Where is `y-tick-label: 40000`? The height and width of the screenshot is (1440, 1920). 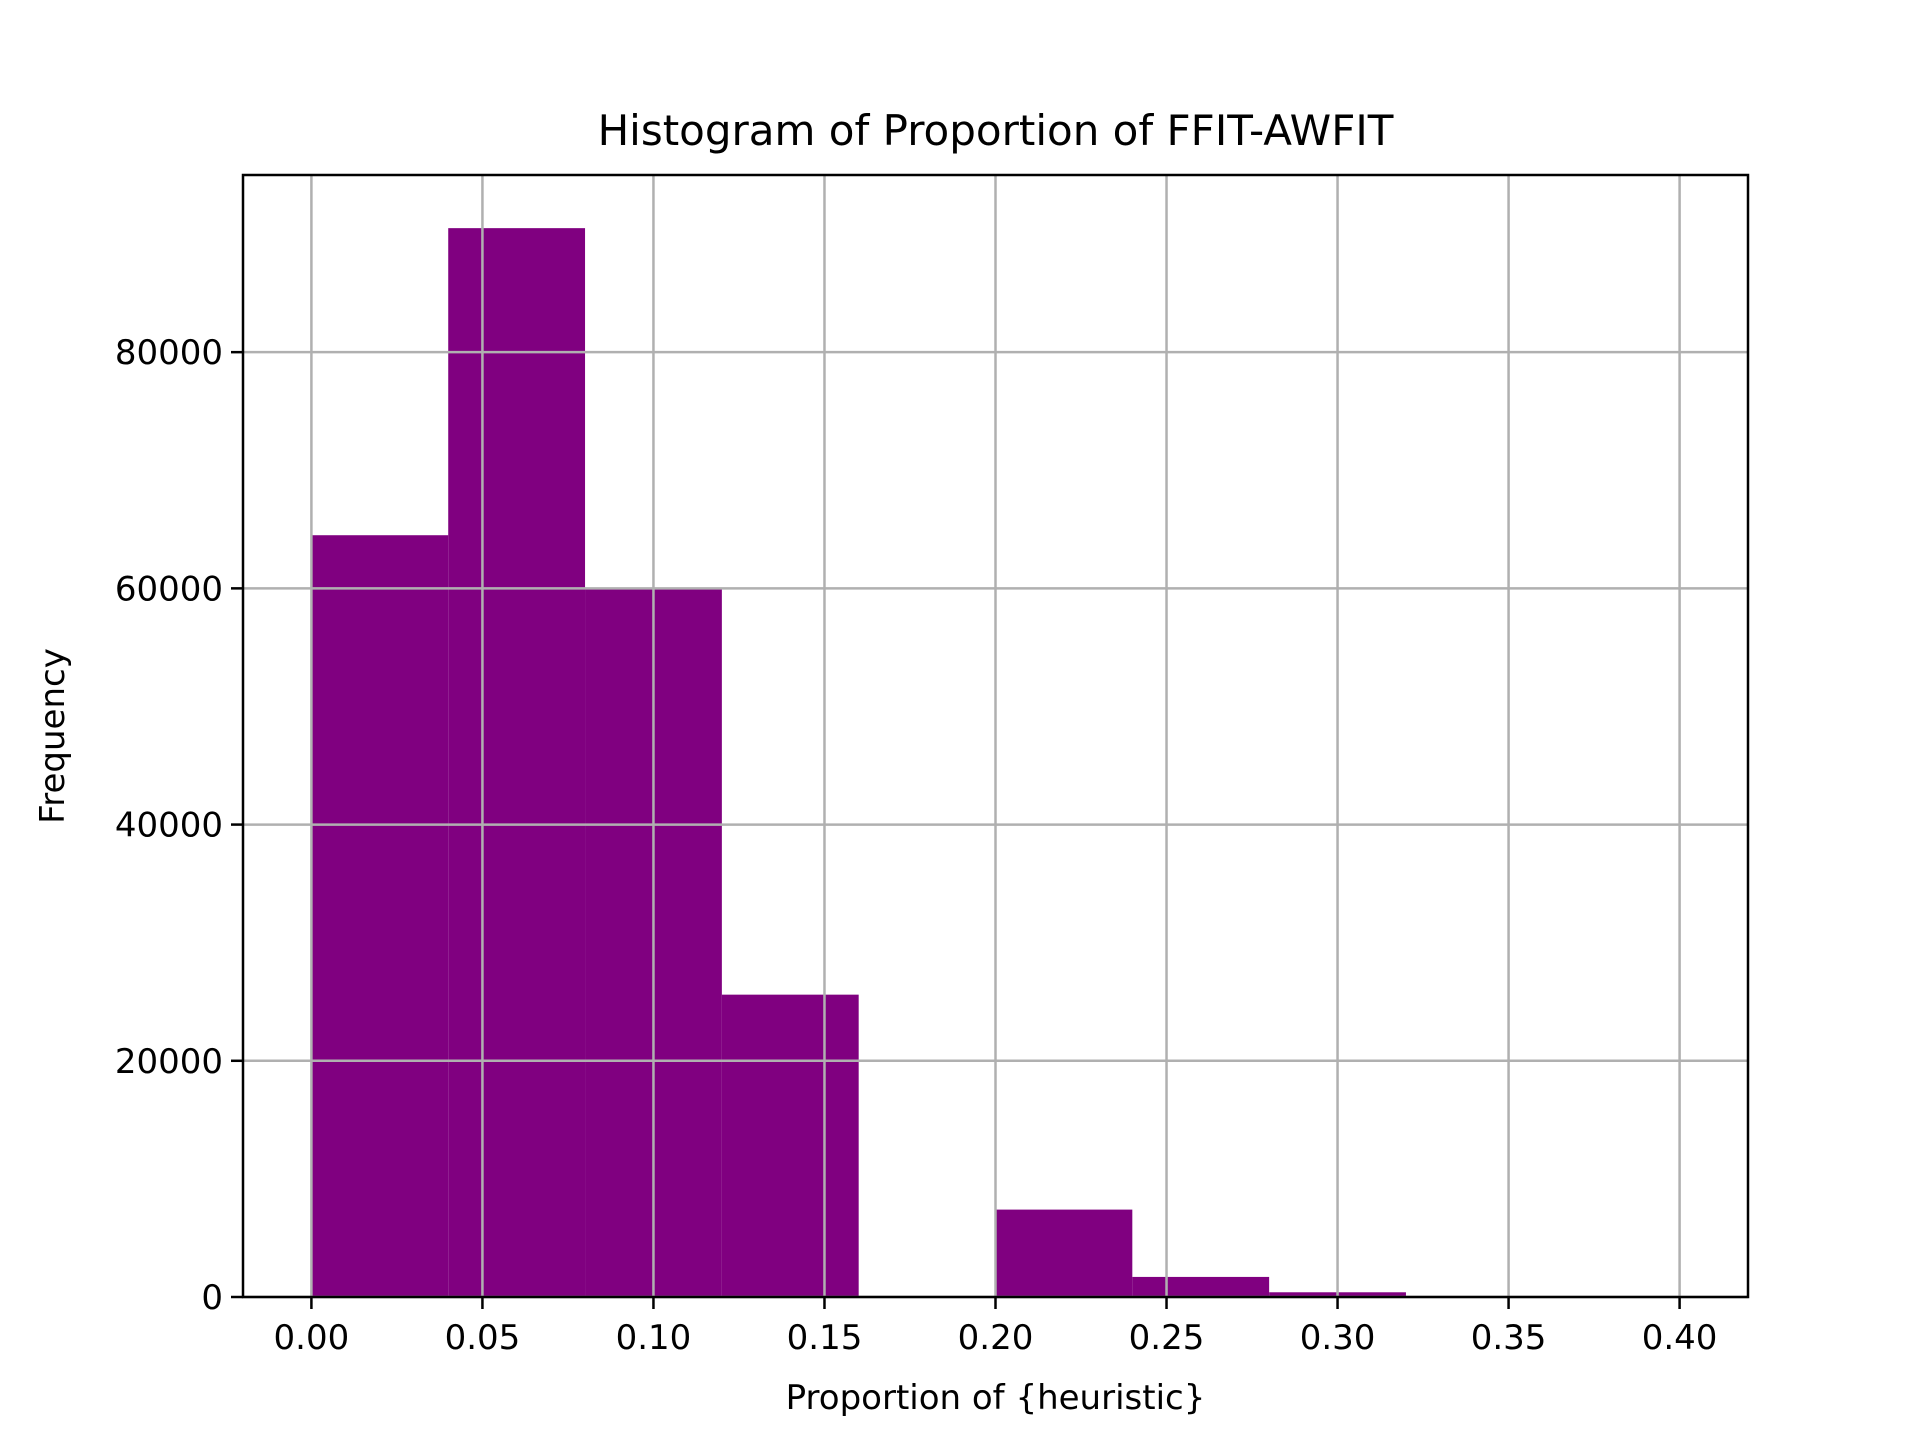
y-tick-label: 40000 is located at coordinates (169, 826).